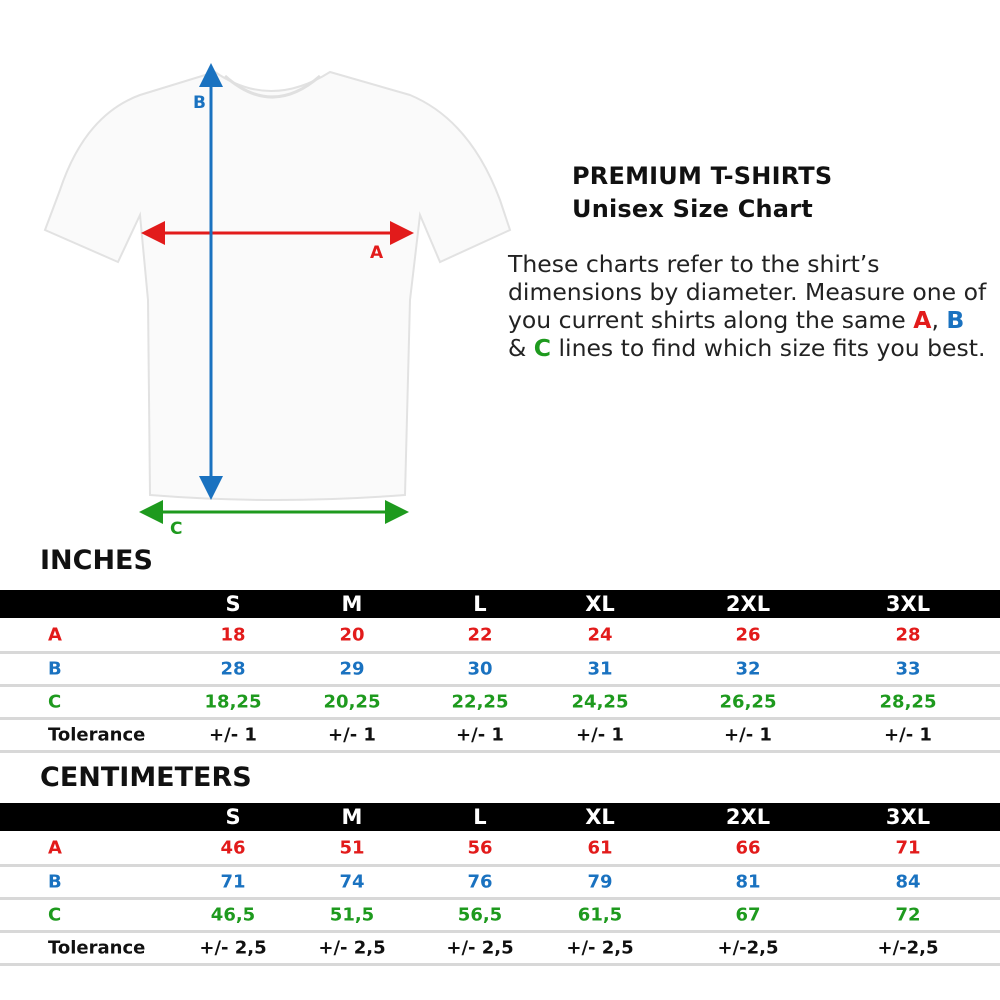 The height and width of the screenshot is (1000, 1000). What do you see at coordinates (748, 634) in the screenshot?
I see `table-cell: 26` at bounding box center [748, 634].